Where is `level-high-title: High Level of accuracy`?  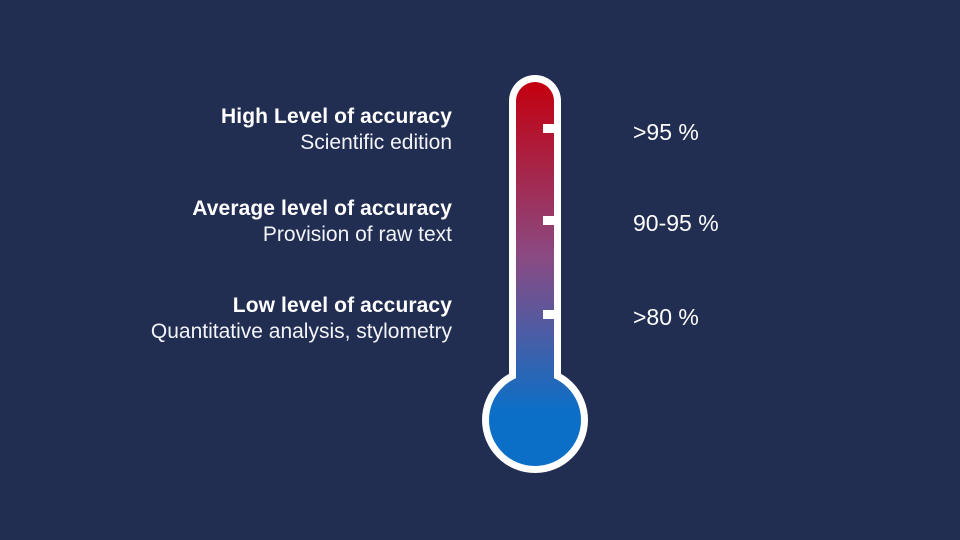 level-high-title: High Level of accuracy is located at coordinates (336, 116).